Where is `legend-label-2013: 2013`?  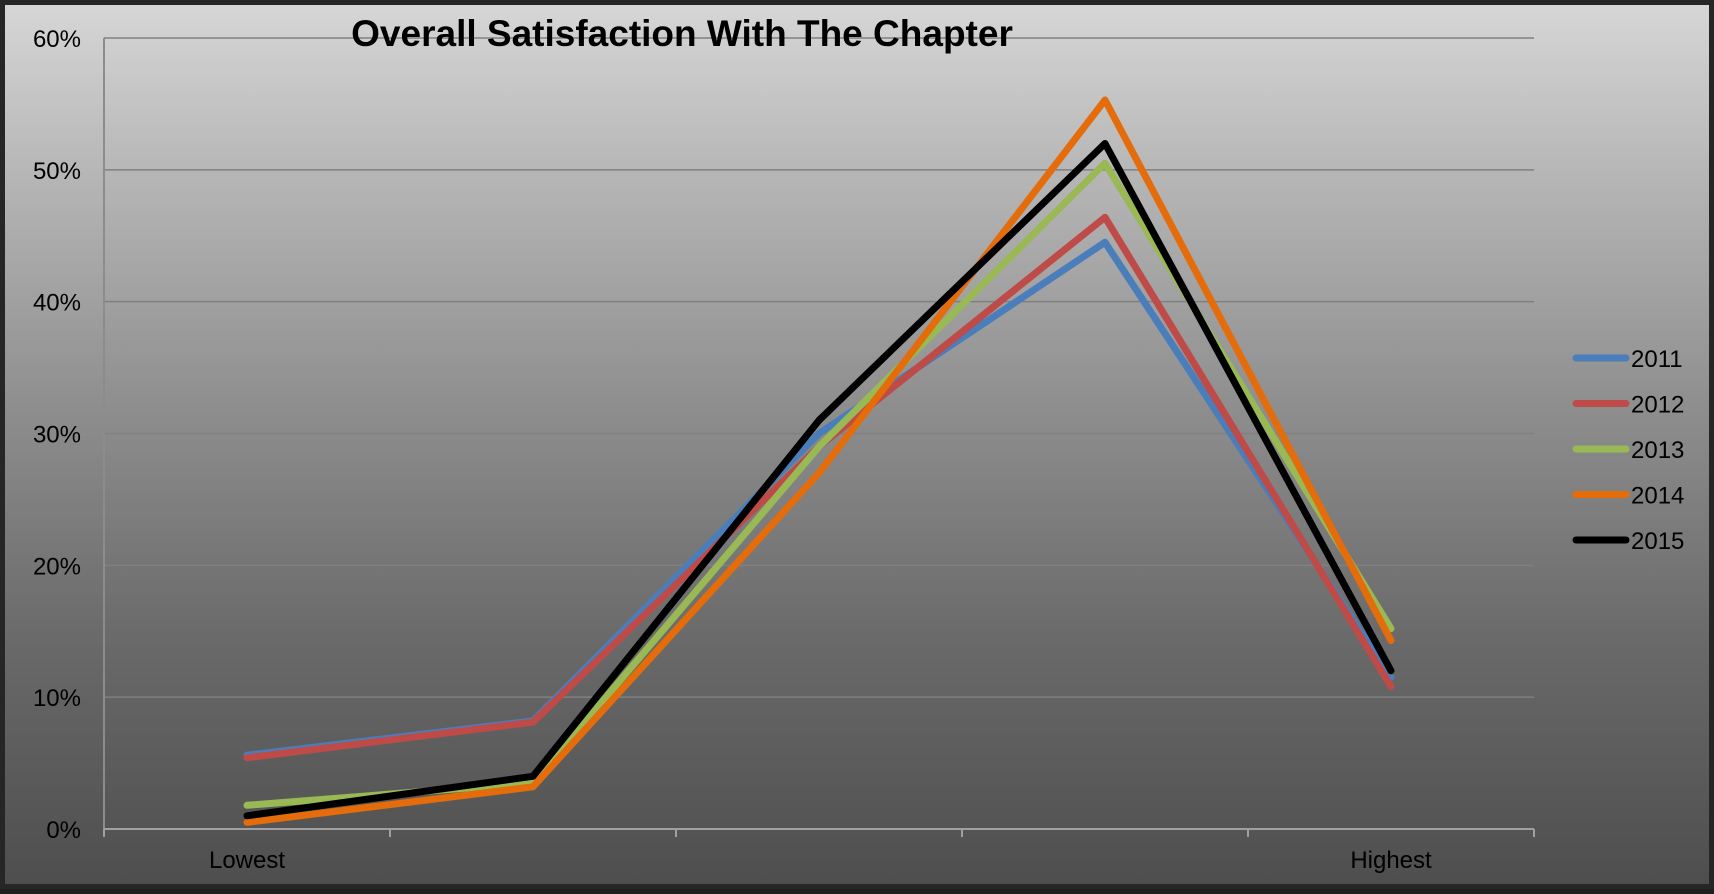
legend-label-2013: 2013 is located at coordinates (1657, 450).